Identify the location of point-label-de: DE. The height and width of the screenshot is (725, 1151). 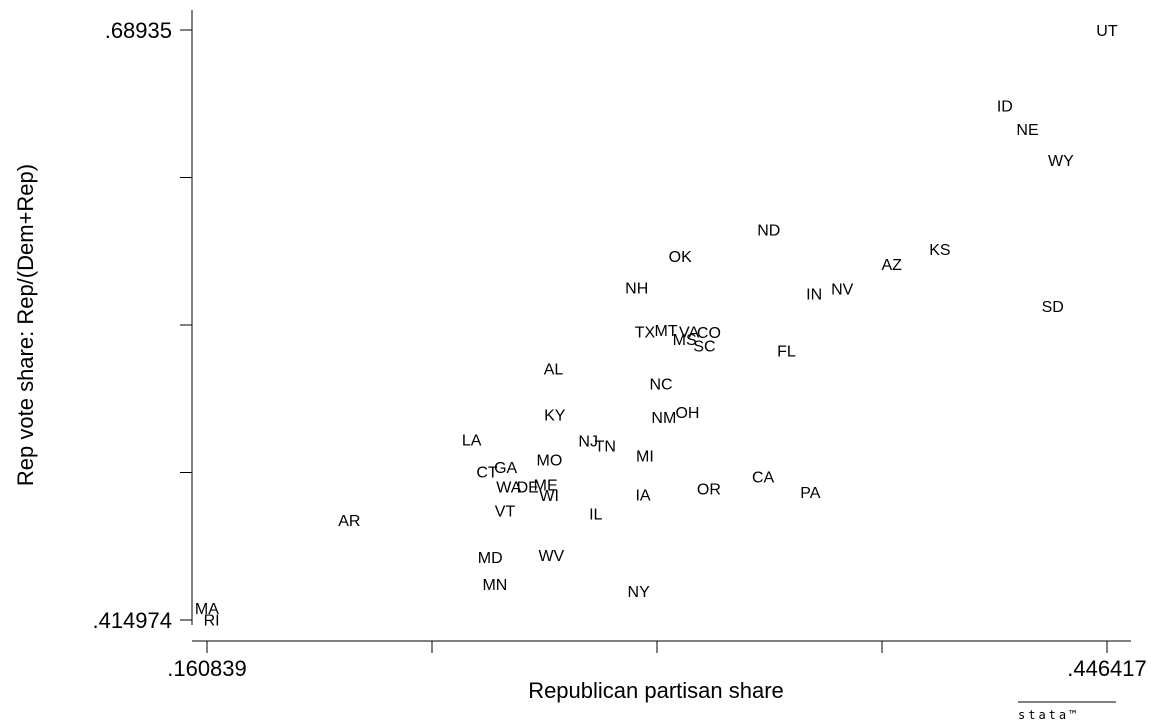
(528, 487).